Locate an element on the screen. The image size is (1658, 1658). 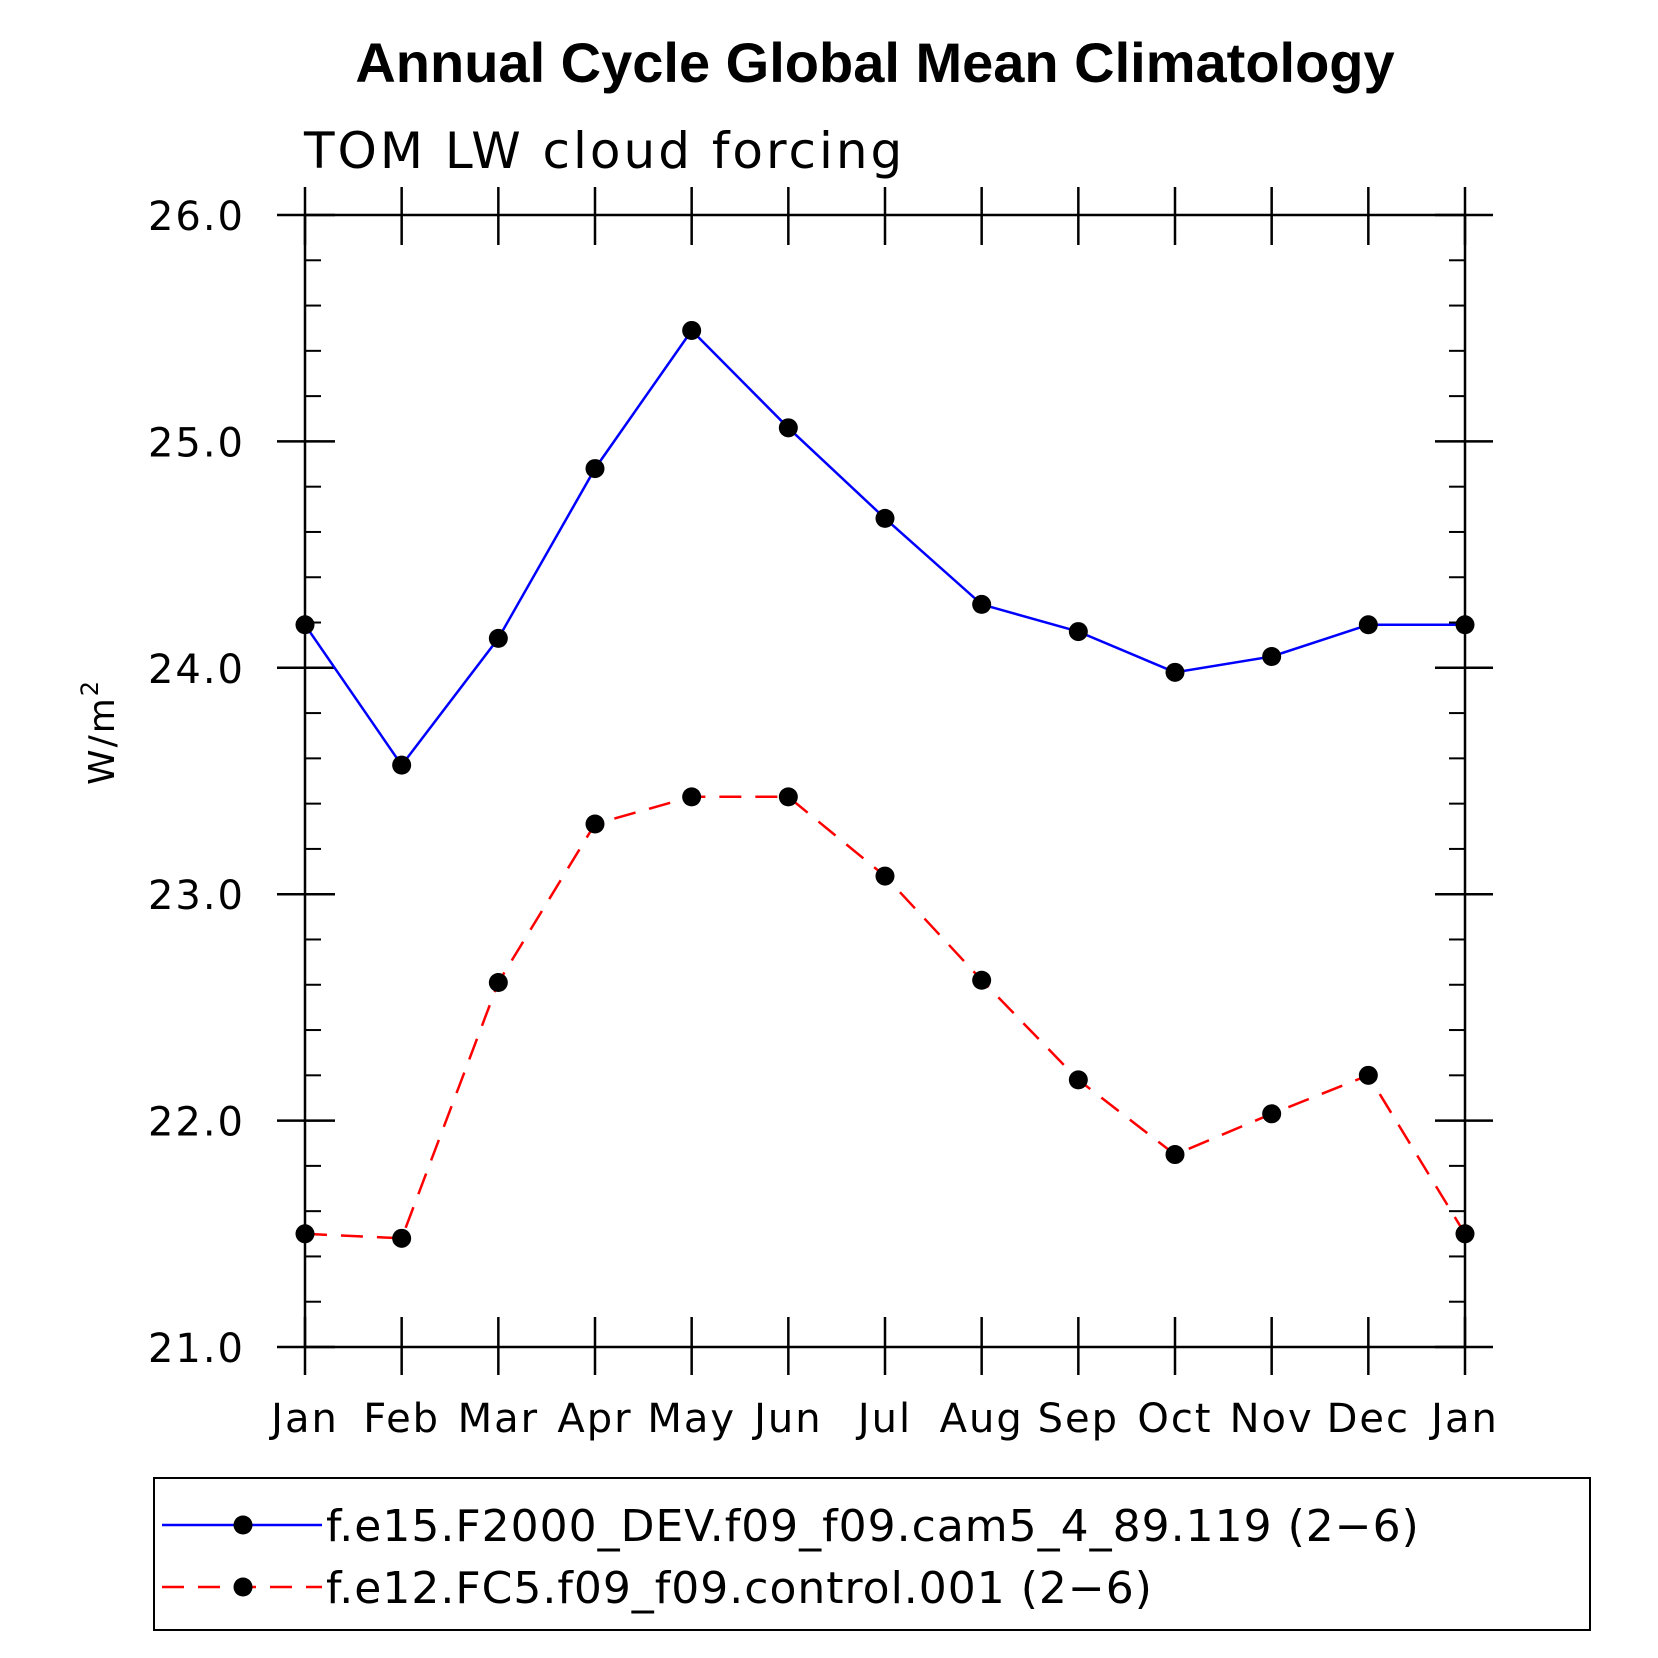
y-tick-label: 26.0 is located at coordinates (196, 217).